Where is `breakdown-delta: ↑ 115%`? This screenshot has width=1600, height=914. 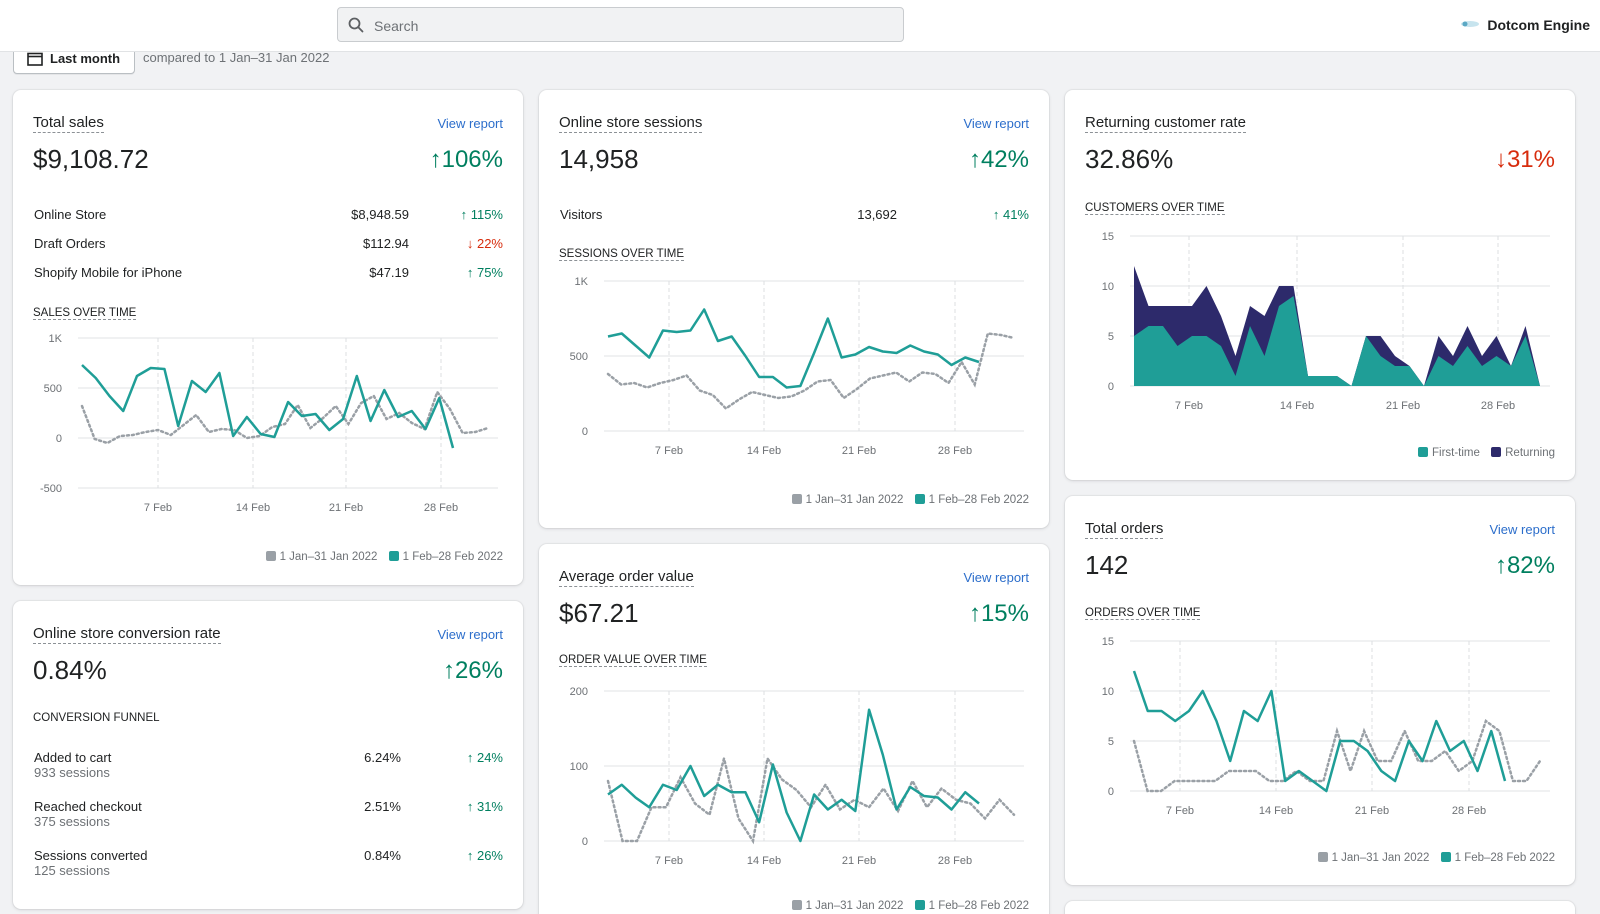 breakdown-delta: ↑ 115% is located at coordinates (481, 214).